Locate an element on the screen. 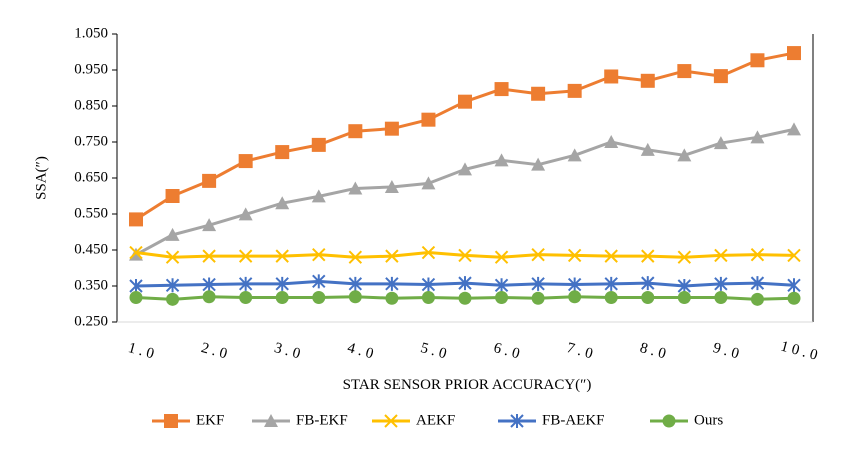 The width and height of the screenshot is (865, 458). legend-item-fb-ekf: FB-EKF is located at coordinates (300, 420).